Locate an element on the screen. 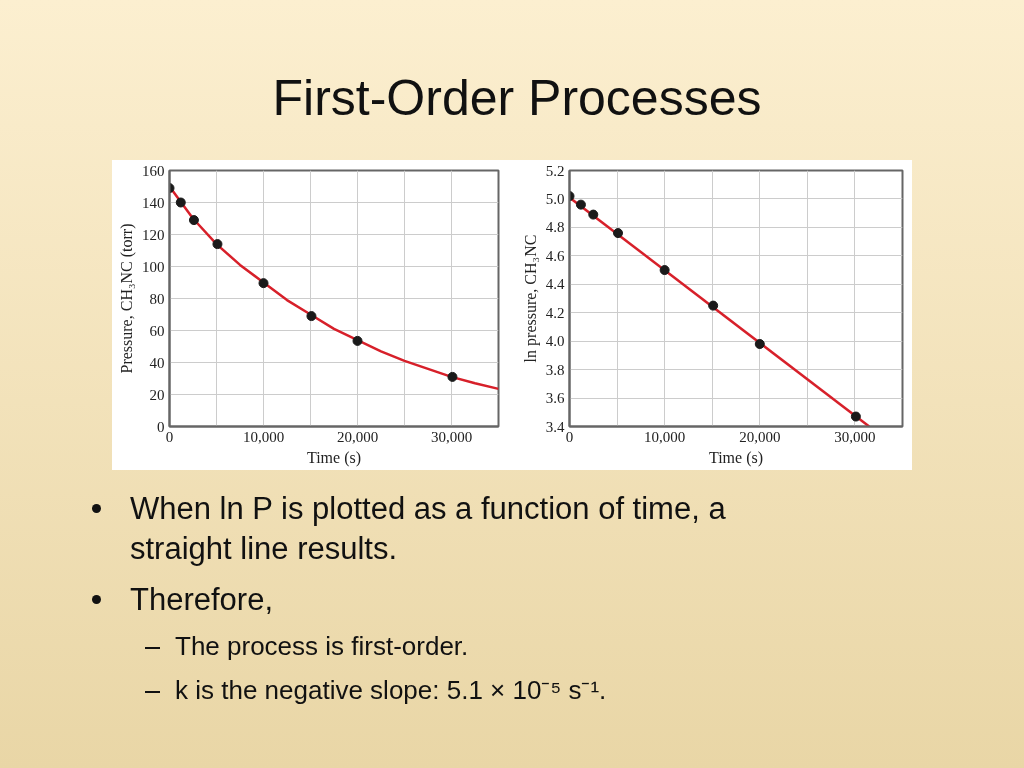 The image size is (1024, 768). y-tick-label: 100 is located at coordinates (153, 266).